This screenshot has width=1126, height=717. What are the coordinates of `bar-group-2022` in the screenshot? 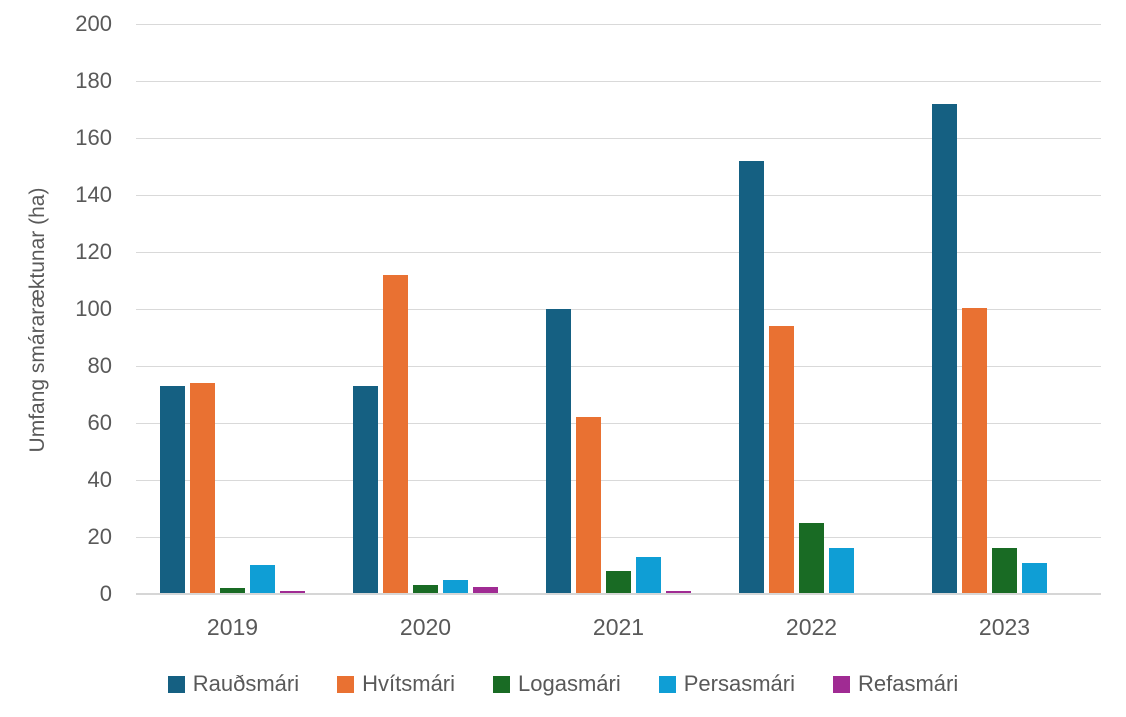 It's located at (811, 309).